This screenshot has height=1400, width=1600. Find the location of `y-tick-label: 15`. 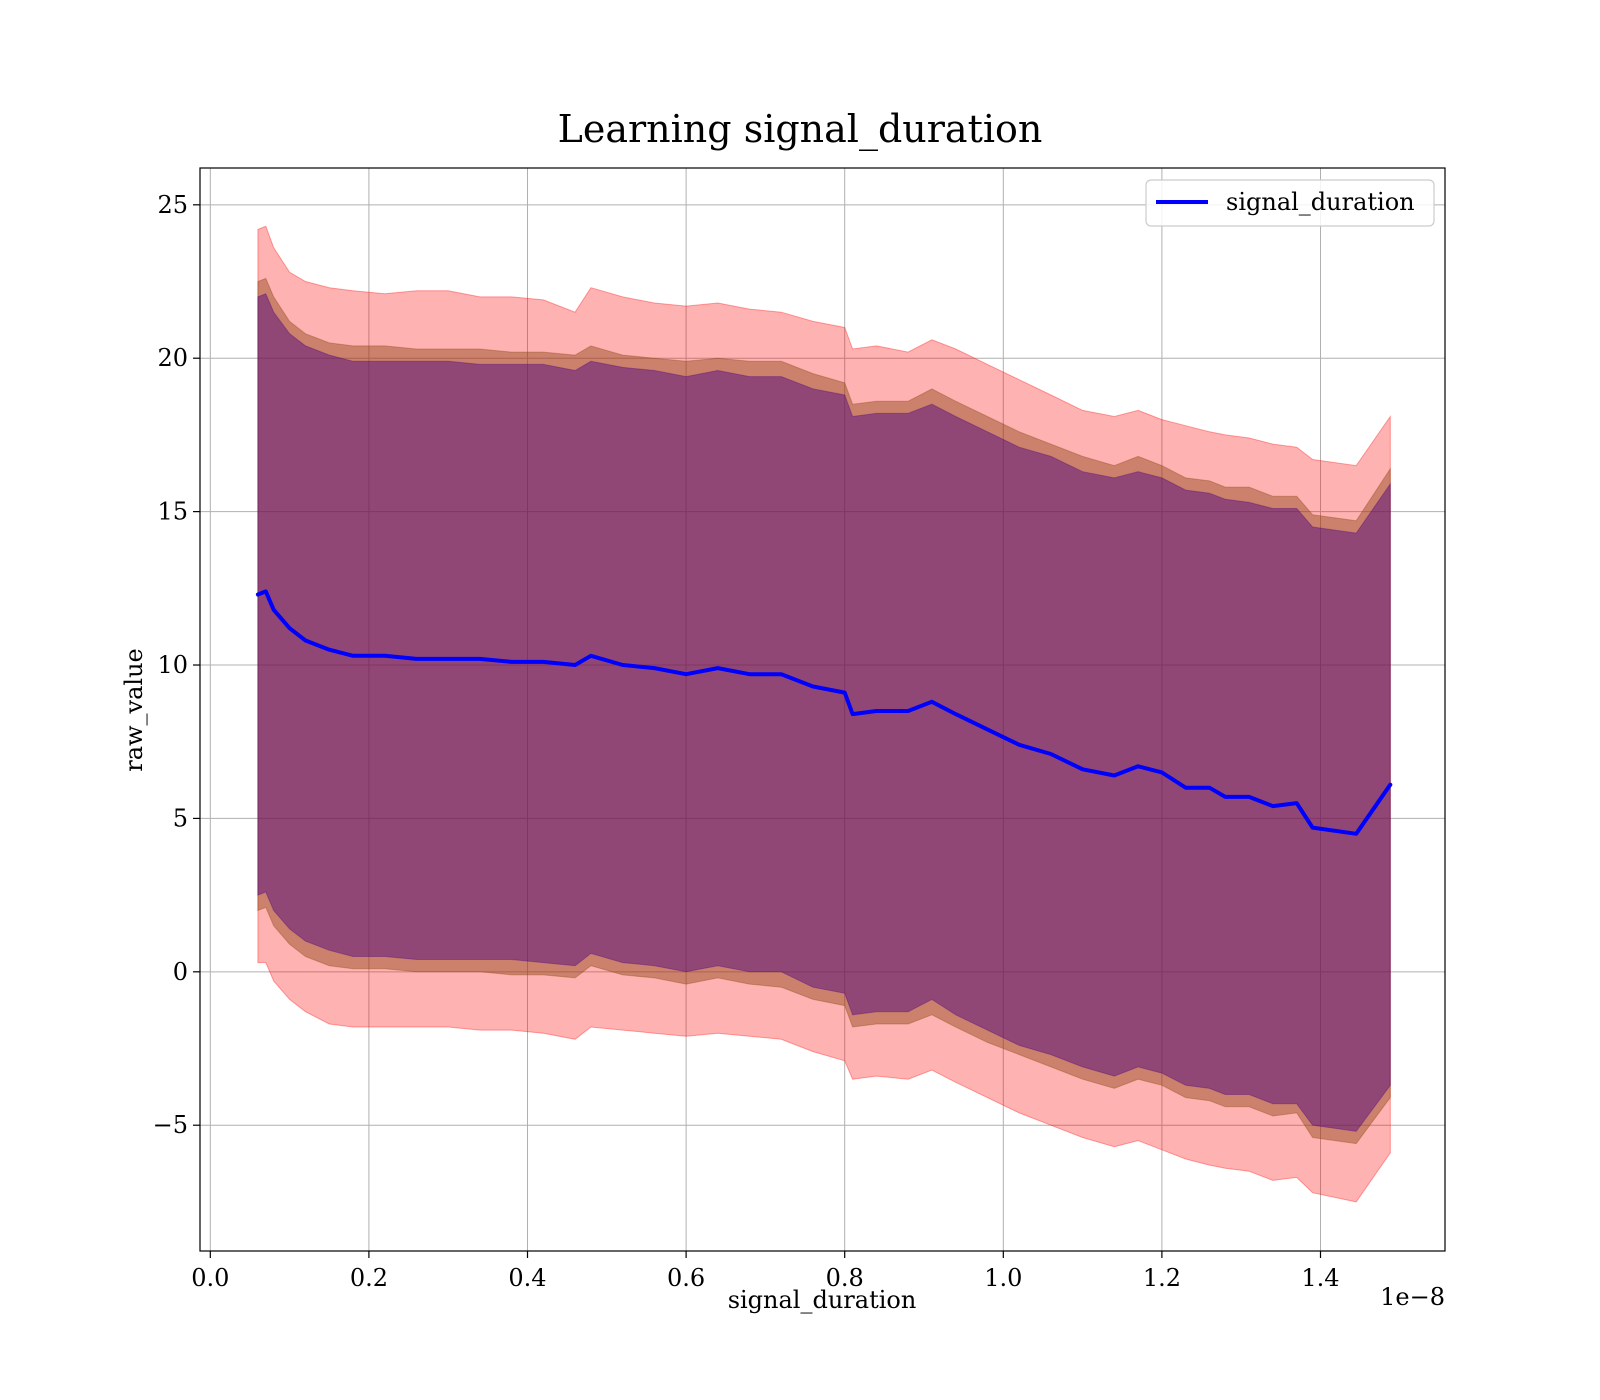

y-tick-label: 15 is located at coordinates (172, 512).